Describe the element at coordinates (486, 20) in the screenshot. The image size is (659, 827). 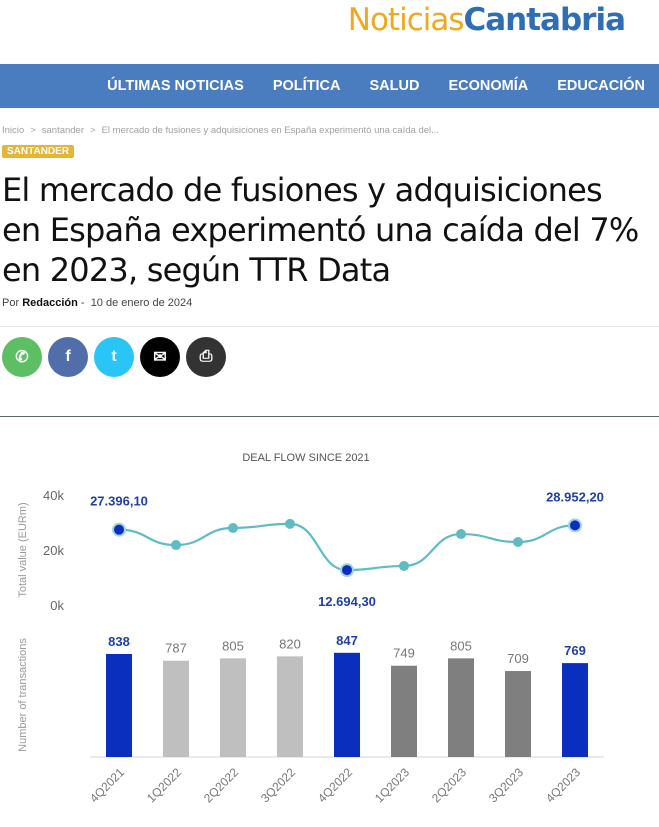
I see `site-logo: NoticiasCantabria` at that location.